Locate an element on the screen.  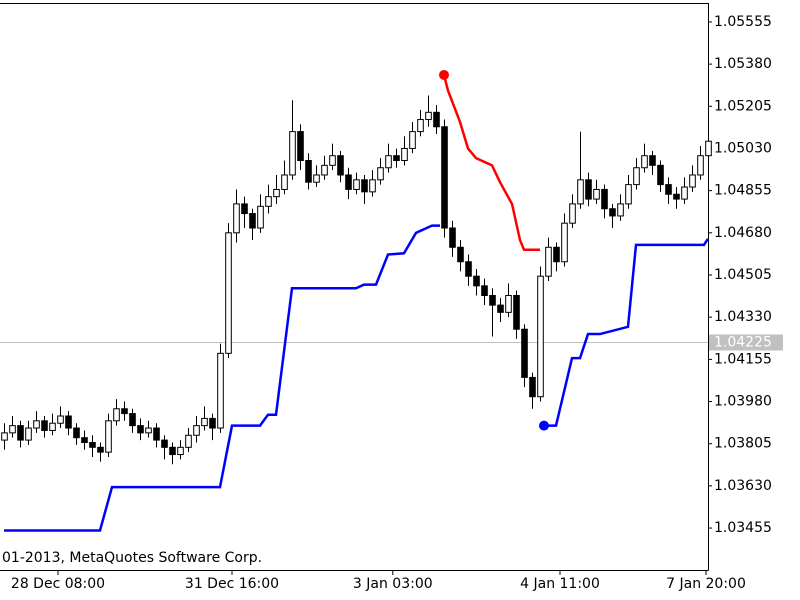
signal-dot is located at coordinates (544, 425).